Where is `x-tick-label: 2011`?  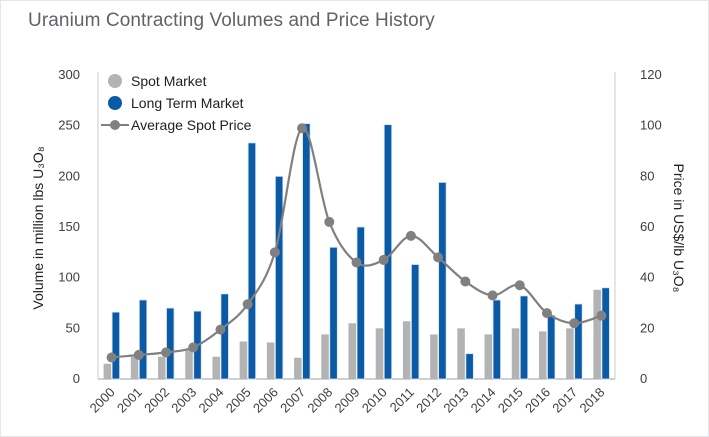
x-tick-label: 2011 is located at coordinates (402, 400).